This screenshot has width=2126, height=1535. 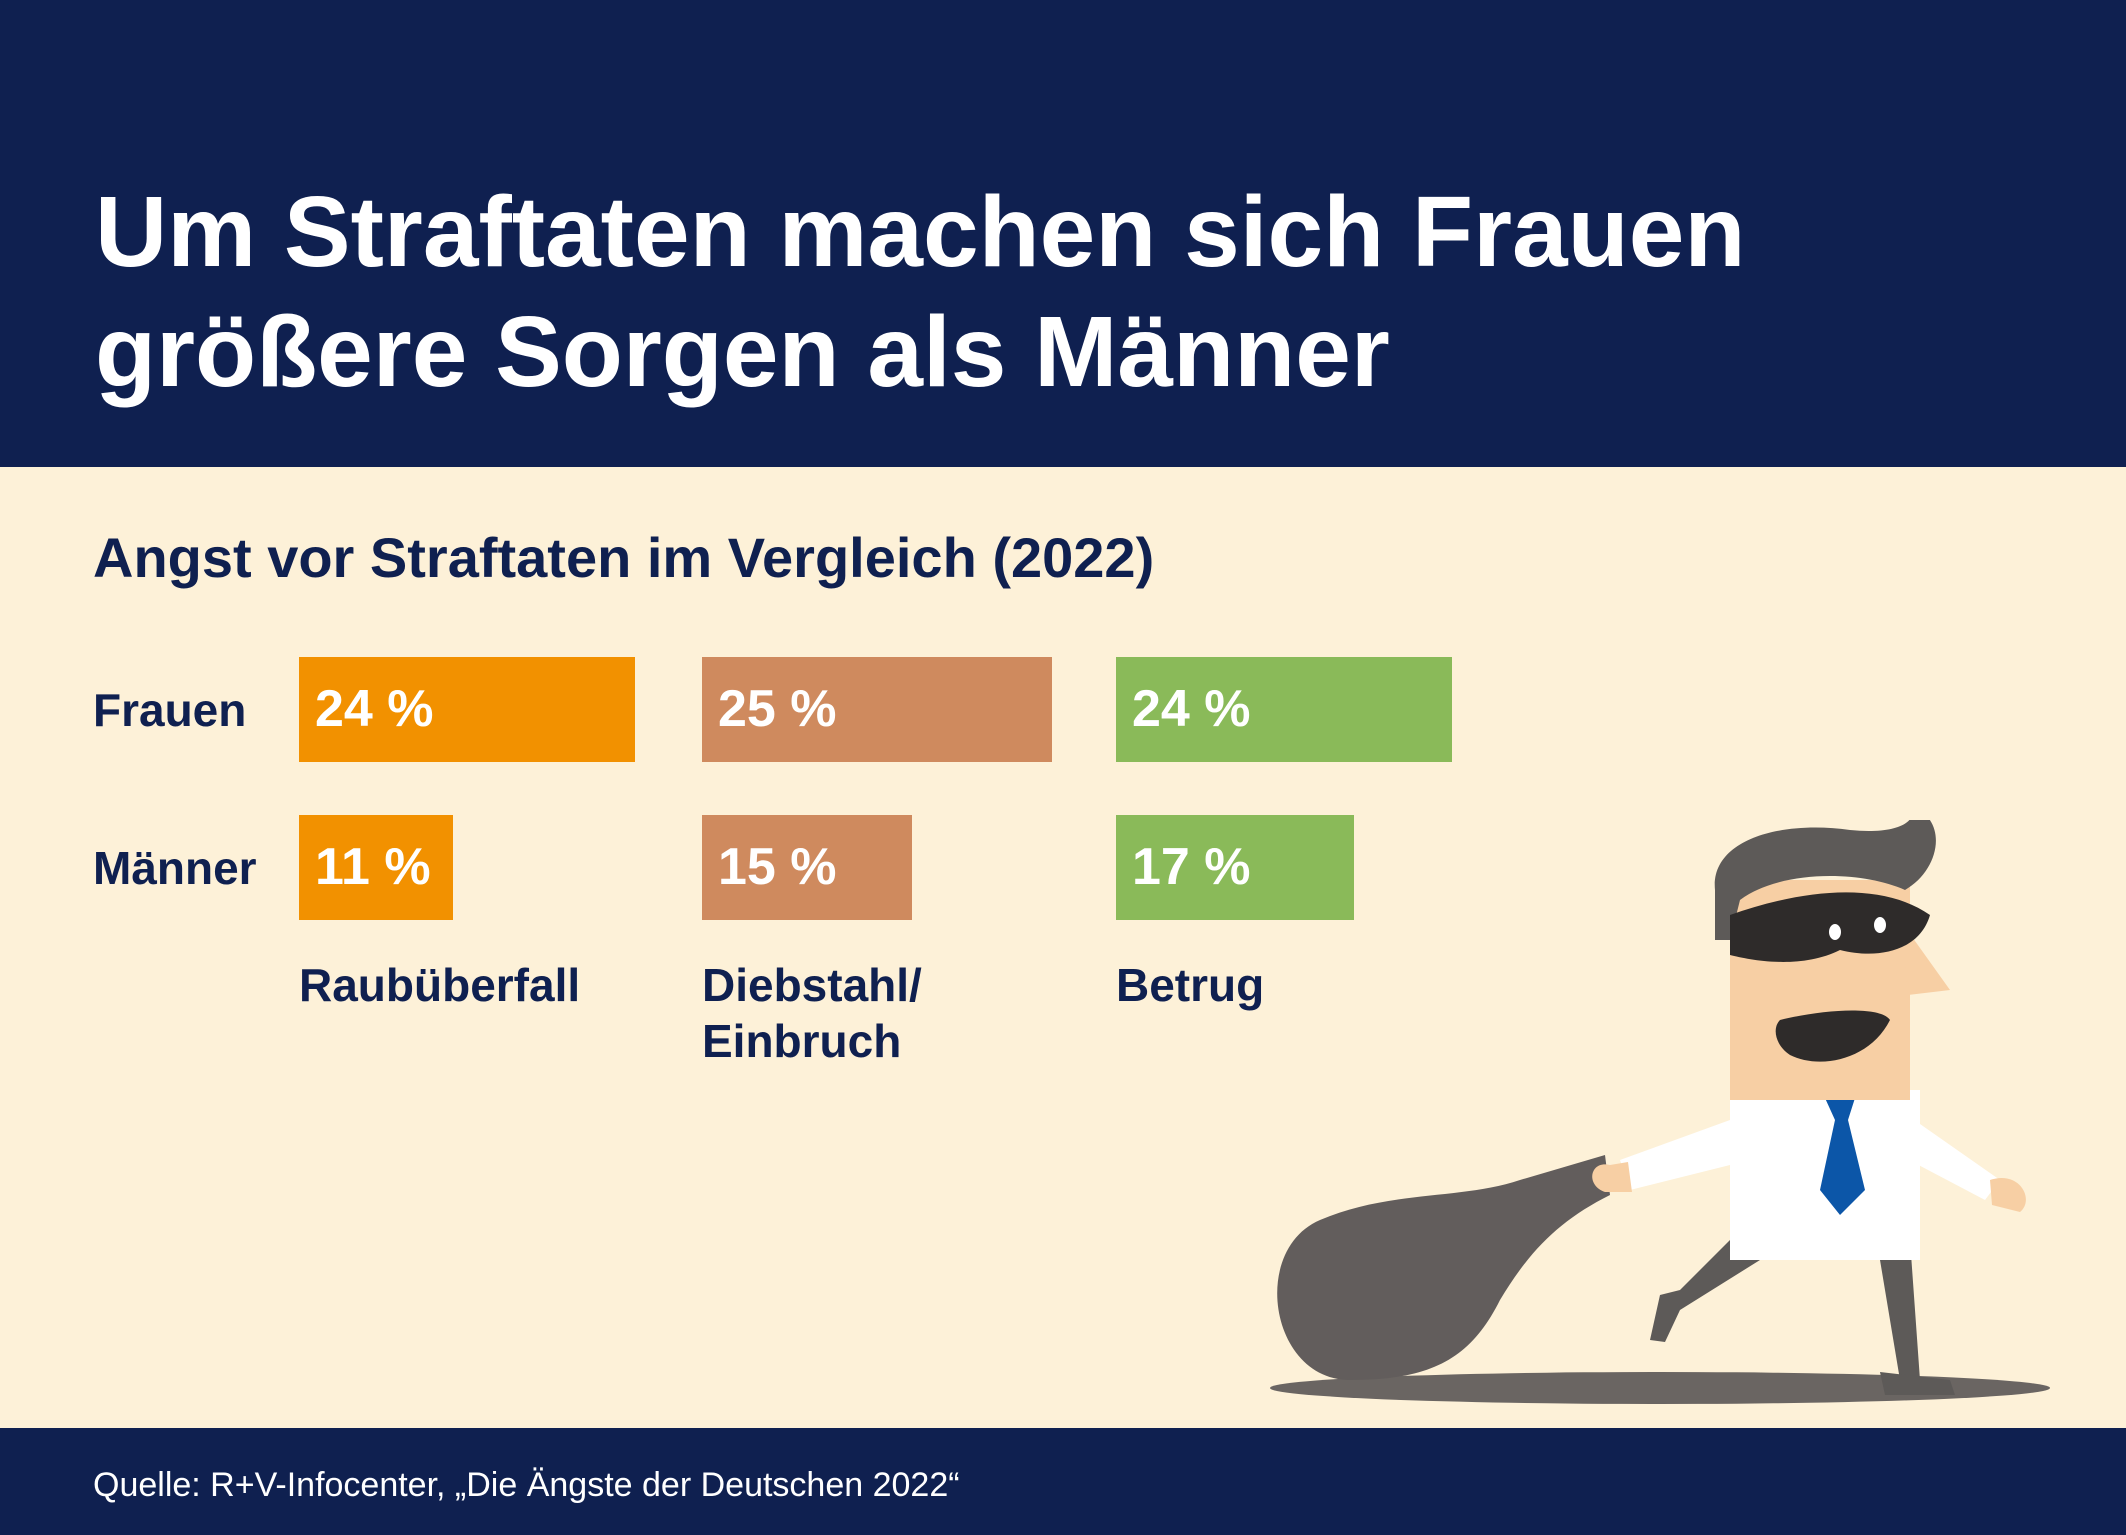 I want to click on back-arm, so click(x=1675, y=1155).